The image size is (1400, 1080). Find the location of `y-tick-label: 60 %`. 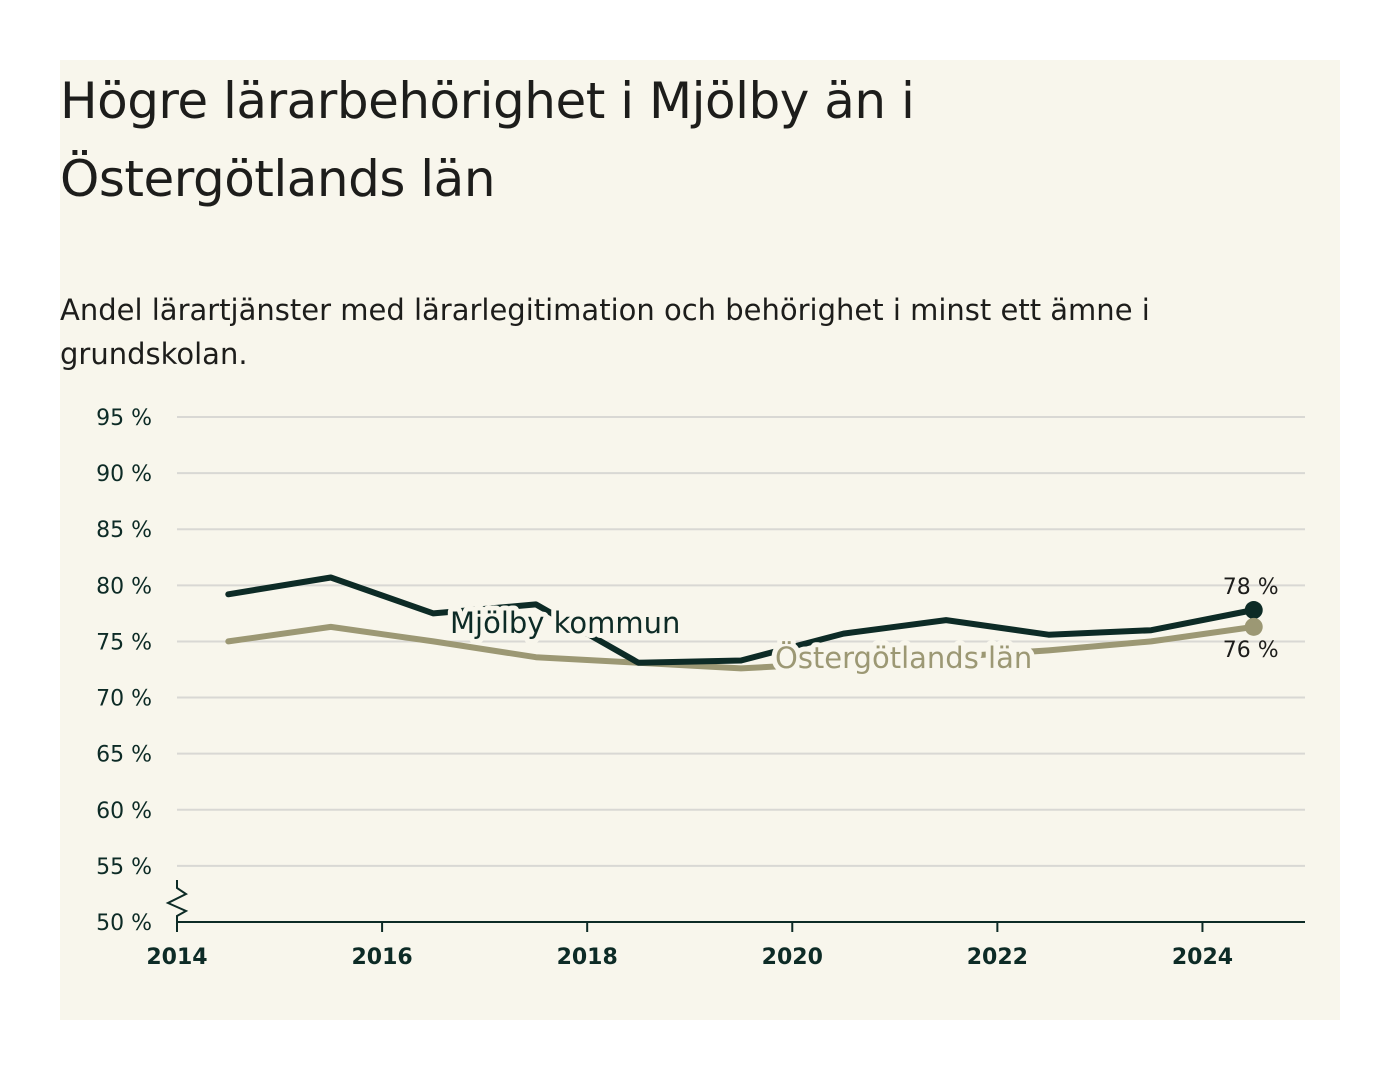

y-tick-label: 60 % is located at coordinates (124, 811).